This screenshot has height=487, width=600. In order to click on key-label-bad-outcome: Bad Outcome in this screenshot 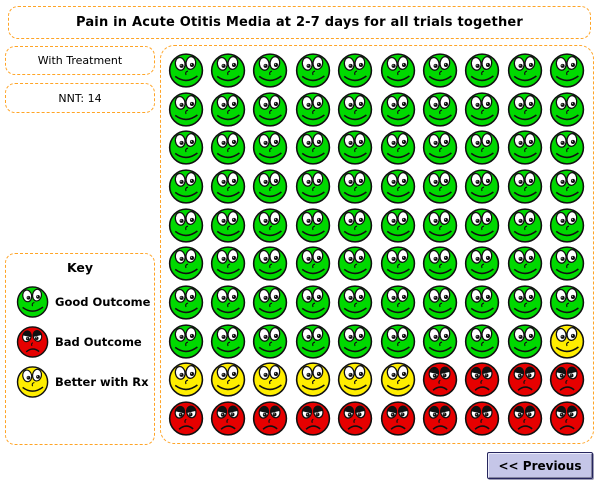, I will do `click(98, 342)`.